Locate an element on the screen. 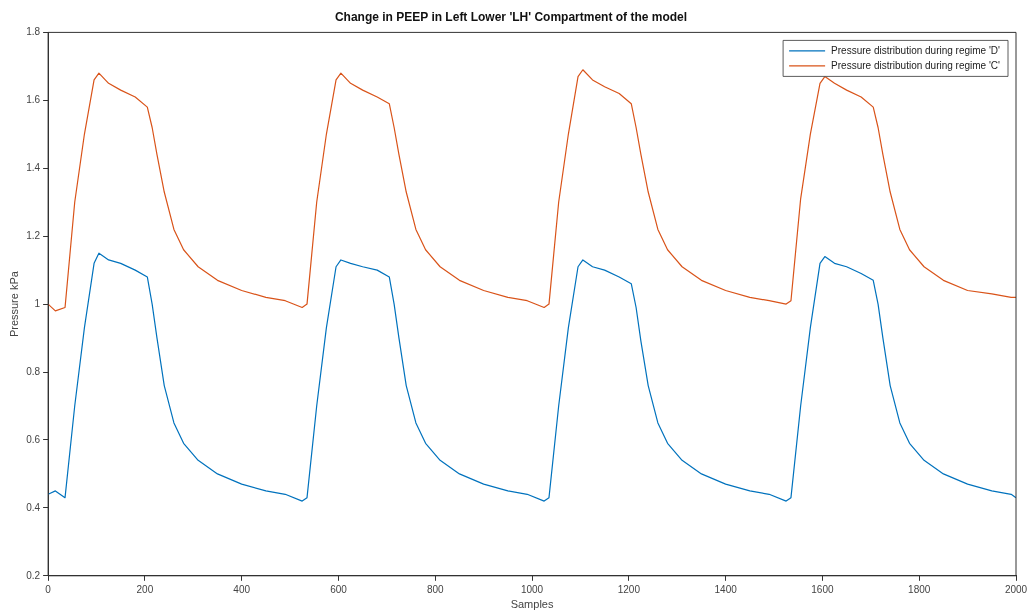 This screenshot has width=1032, height=616. x-axis-title: Samples is located at coordinates (532, 604).